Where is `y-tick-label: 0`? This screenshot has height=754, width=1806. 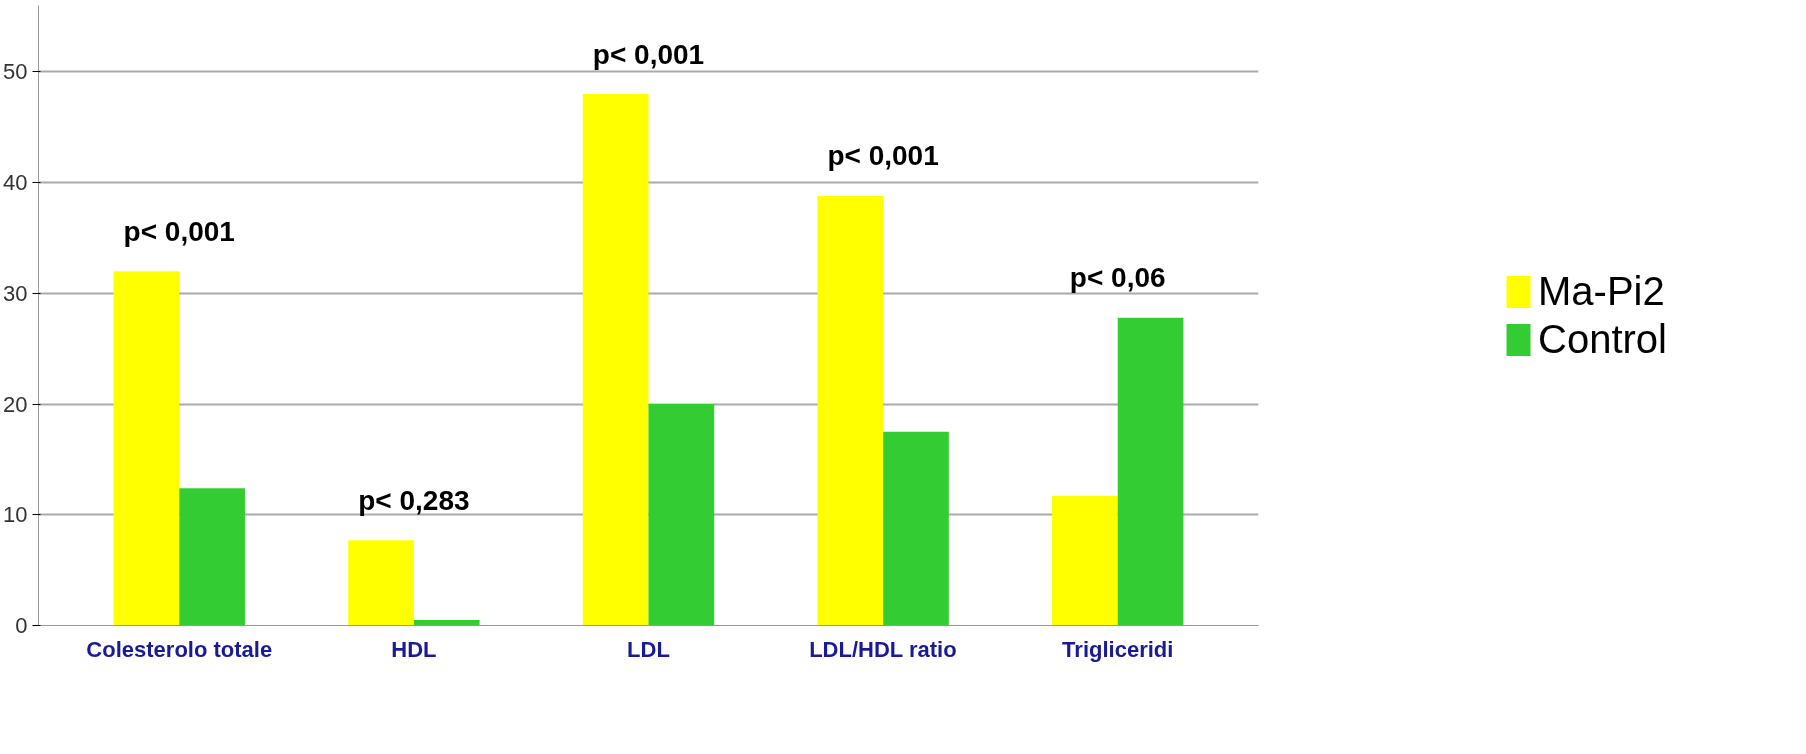 y-tick-label: 0 is located at coordinates (21, 625).